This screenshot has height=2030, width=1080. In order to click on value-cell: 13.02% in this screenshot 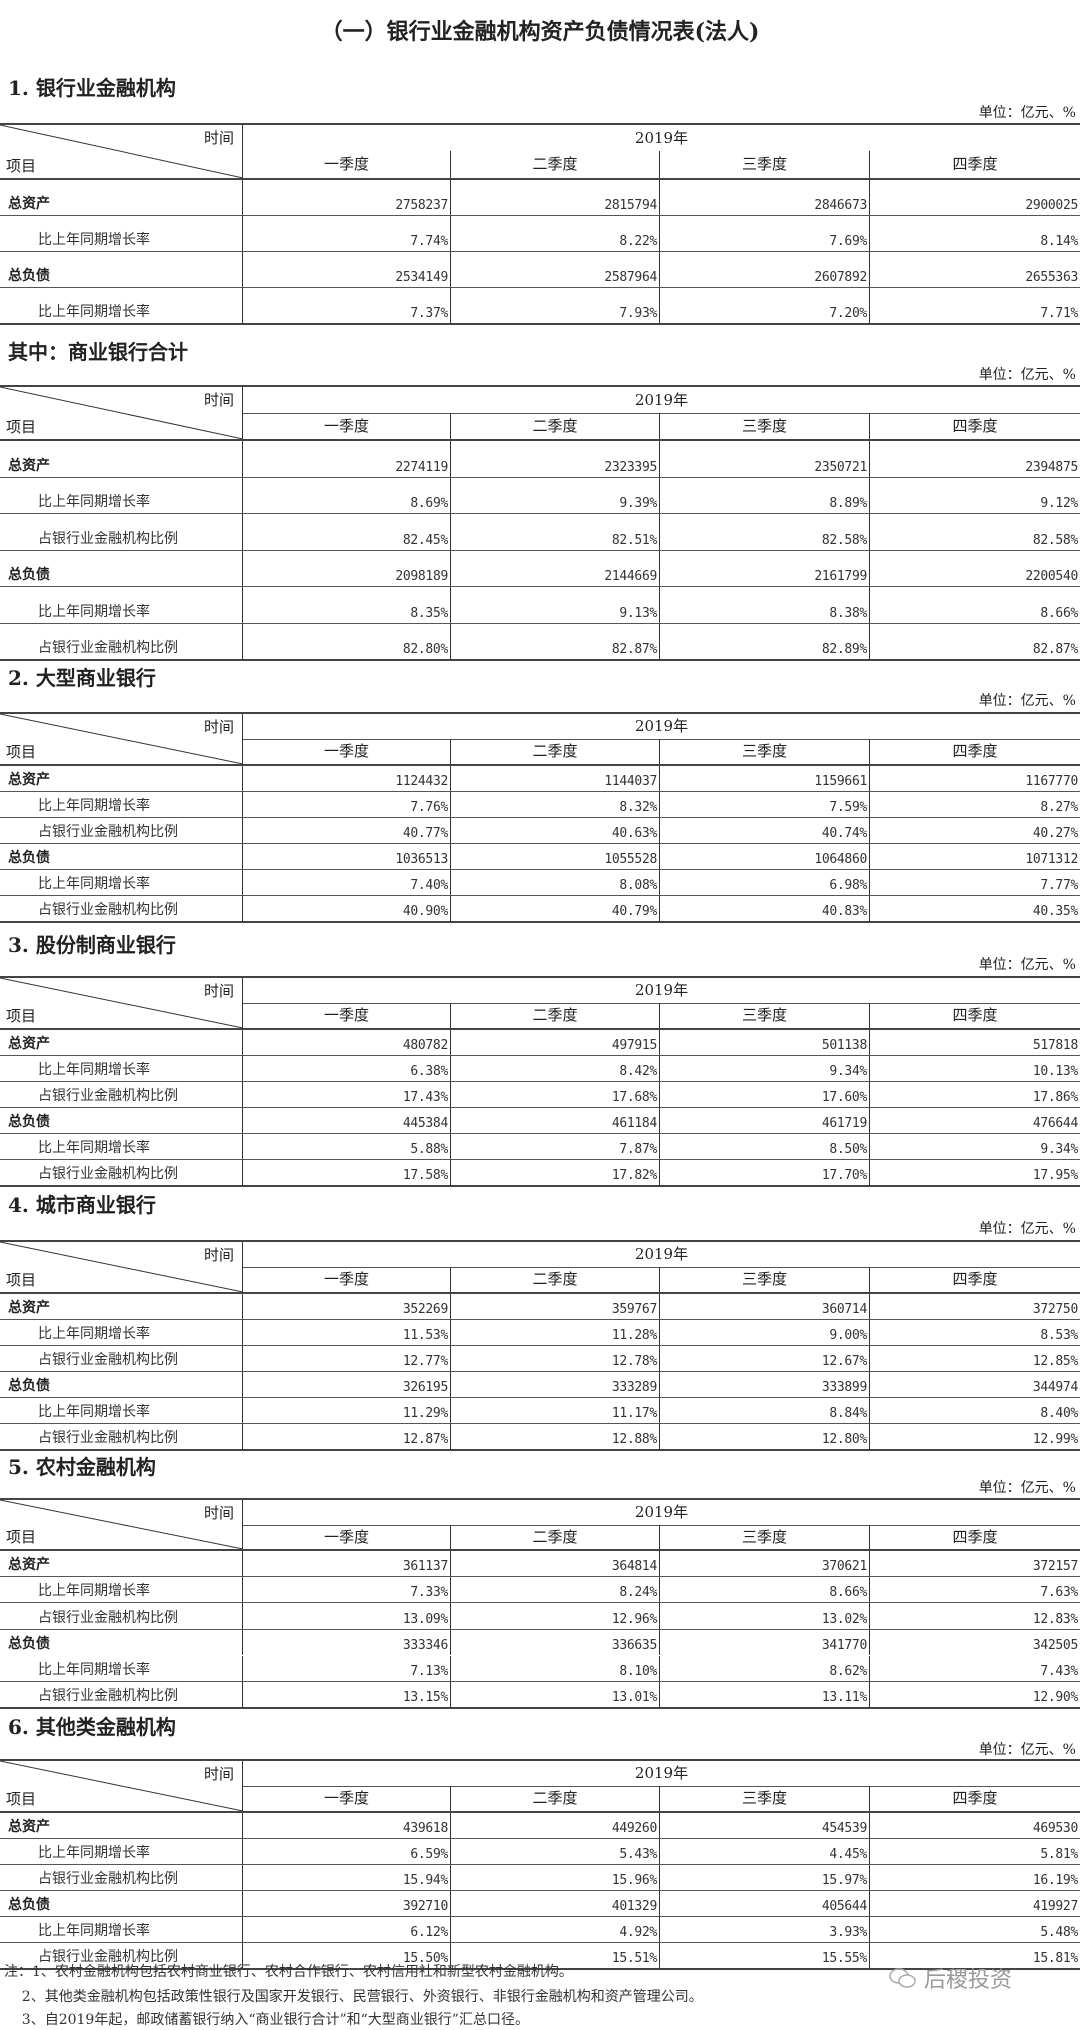, I will do `click(765, 1616)`.